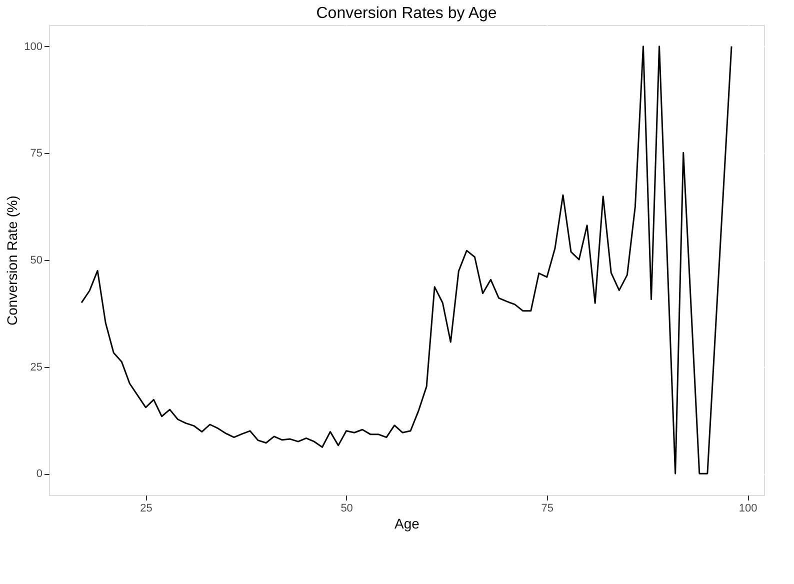 Image resolution: width=794 pixels, height=584 pixels. Describe the element at coordinates (36, 260) in the screenshot. I see `y-tick-label: 50` at that location.